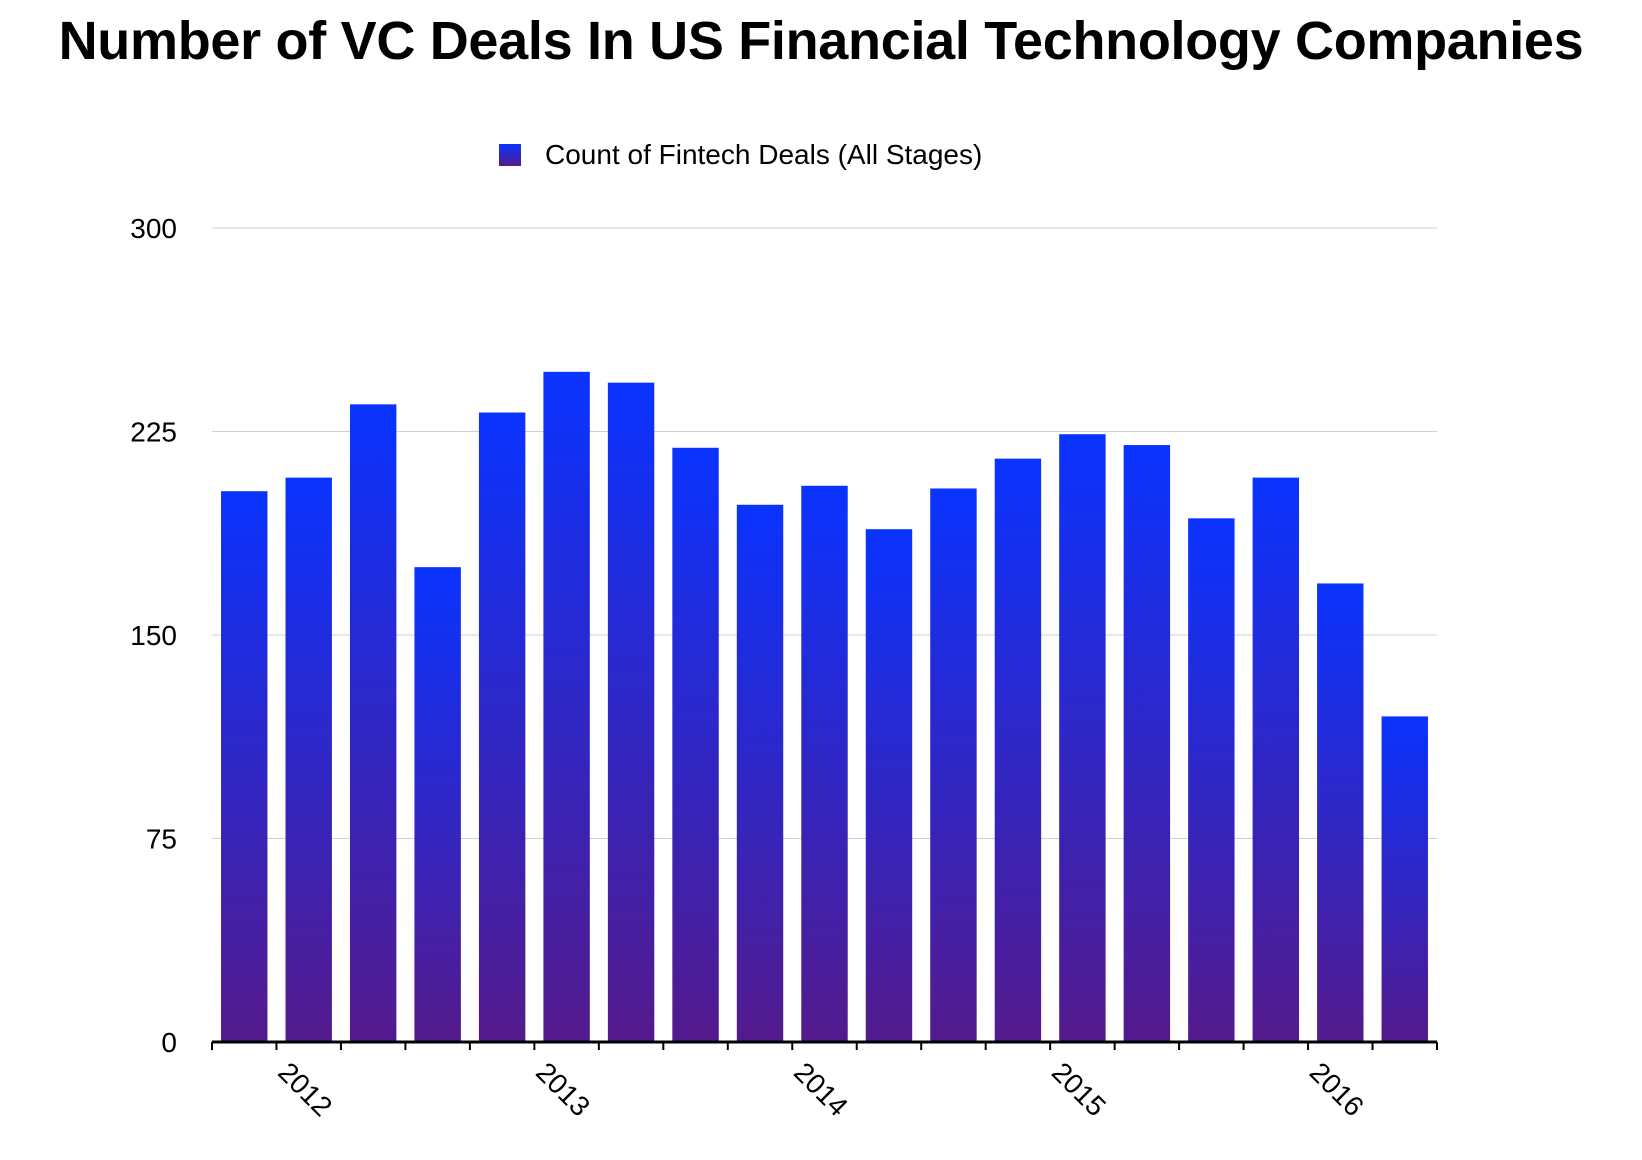 The height and width of the screenshot is (1160, 1642). I want to click on legend-label: Count of Fintech Deals (All Stages), so click(763, 154).